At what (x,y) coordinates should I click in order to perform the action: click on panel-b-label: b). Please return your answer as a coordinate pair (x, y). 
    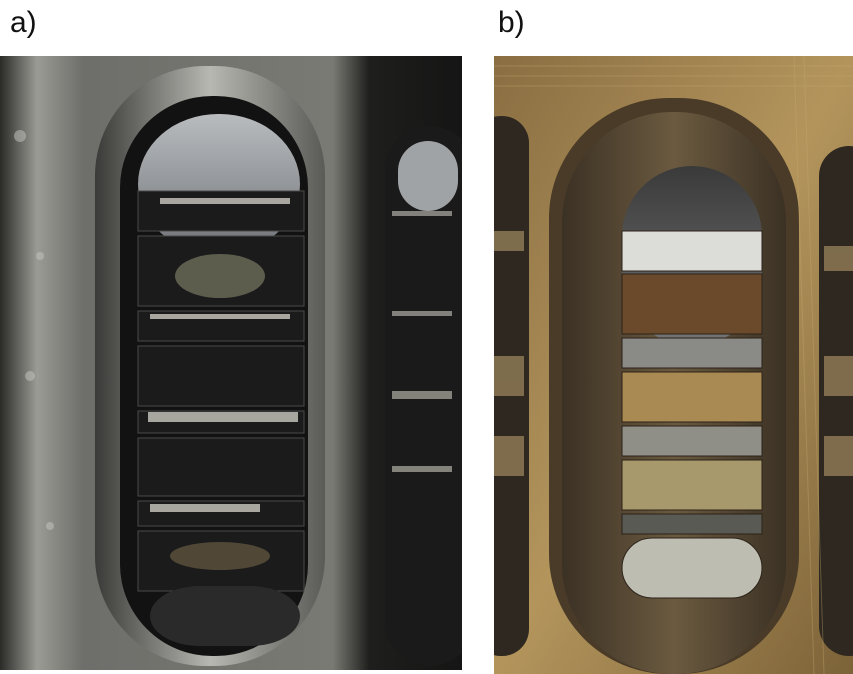
    Looking at the image, I should click on (511, 22).